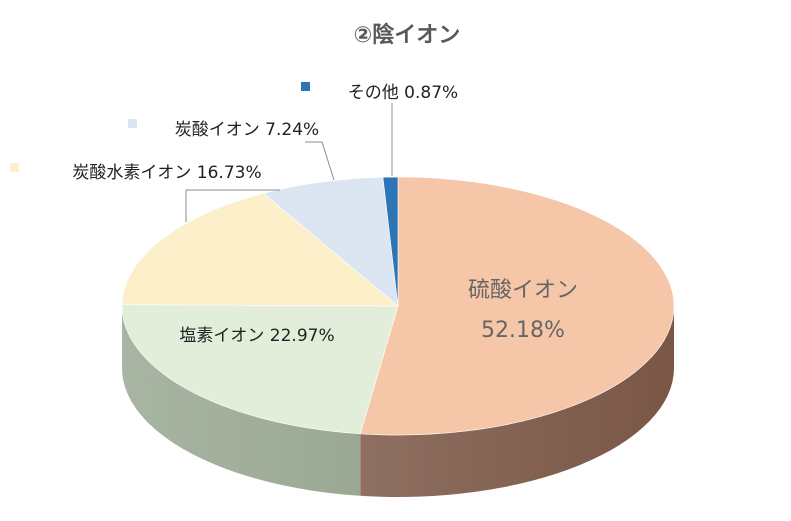 The height and width of the screenshot is (521, 791). I want to click on slice-label-4: その他 0.87%, so click(403, 93).